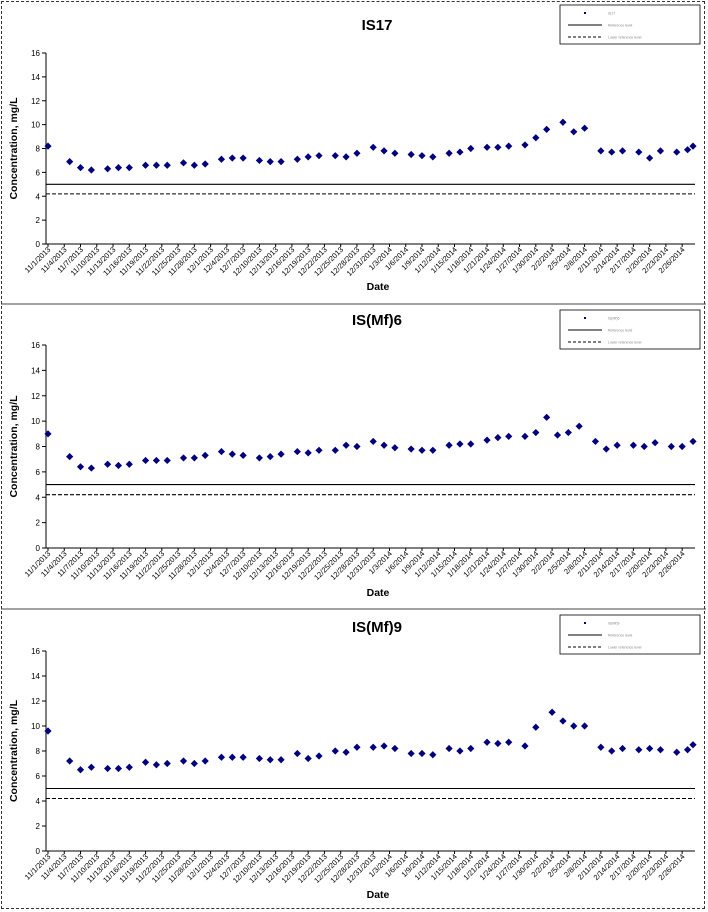 The image size is (708, 912). What do you see at coordinates (620, 26) in the screenshot?
I see `legend-label: Reference level` at bounding box center [620, 26].